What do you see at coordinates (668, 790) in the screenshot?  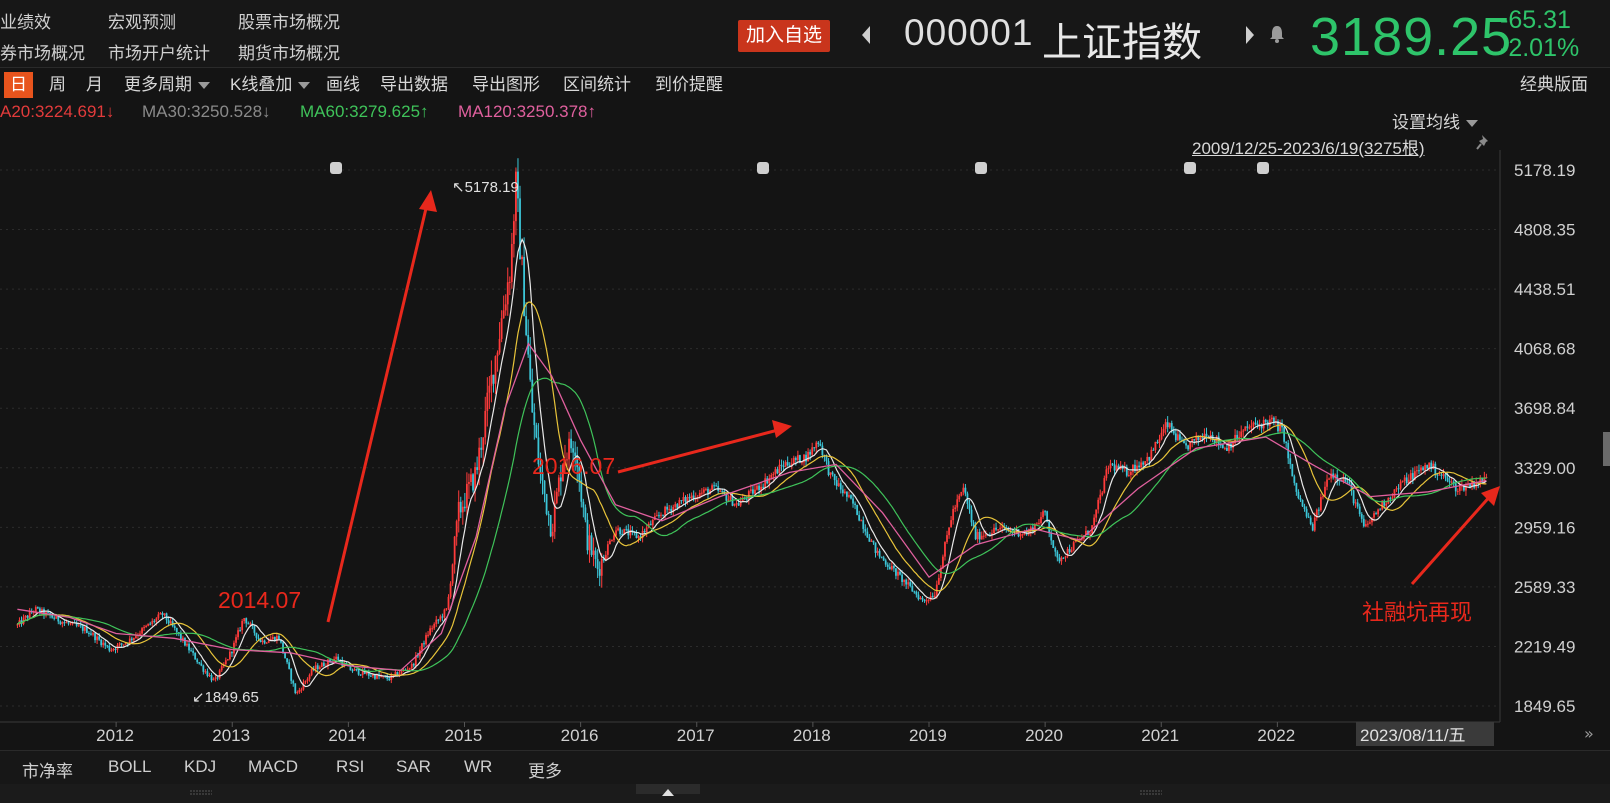 I see `collapse-panel-button` at bounding box center [668, 790].